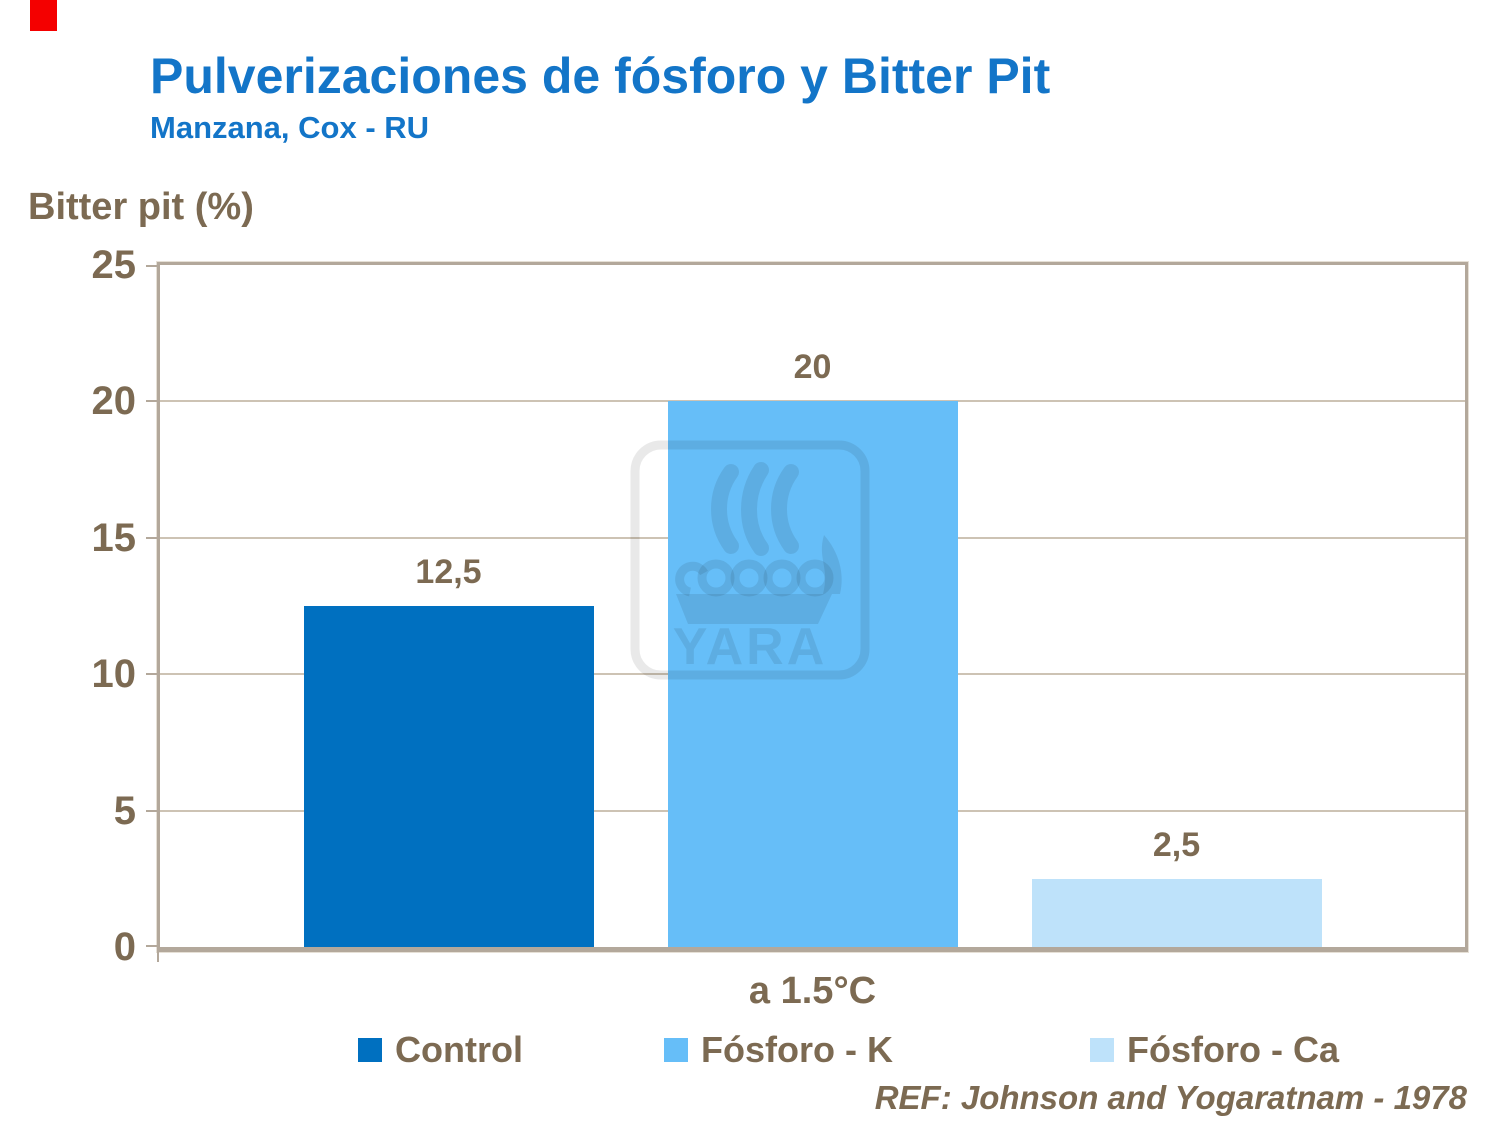 The height and width of the screenshot is (1125, 1500). What do you see at coordinates (114, 401) in the screenshot?
I see `y-tick-label-20: 20` at bounding box center [114, 401].